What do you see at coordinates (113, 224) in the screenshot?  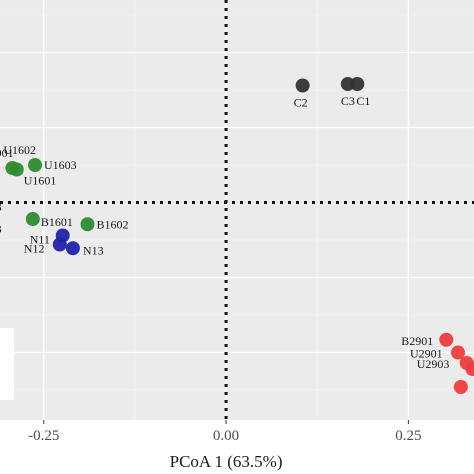 I see `point-label: B1602` at bounding box center [113, 224].